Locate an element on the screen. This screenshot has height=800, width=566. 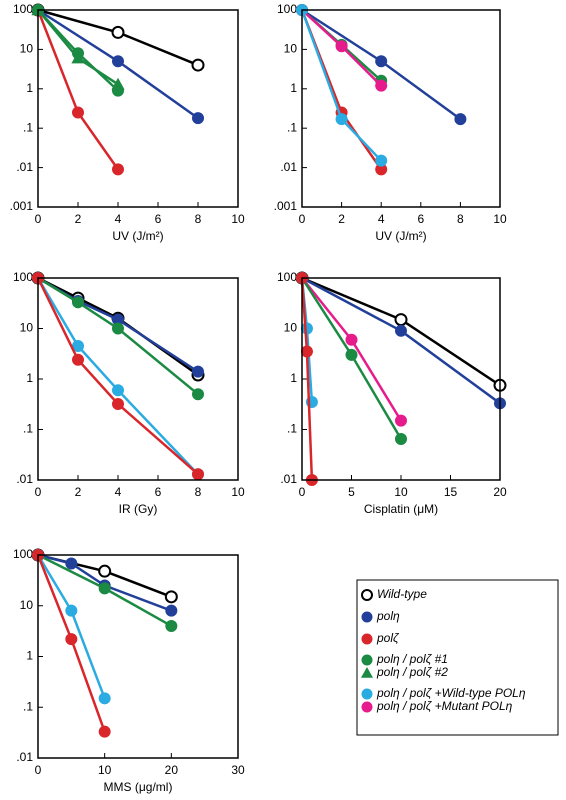
legend-label: Wild-type is located at coordinates (402, 594).